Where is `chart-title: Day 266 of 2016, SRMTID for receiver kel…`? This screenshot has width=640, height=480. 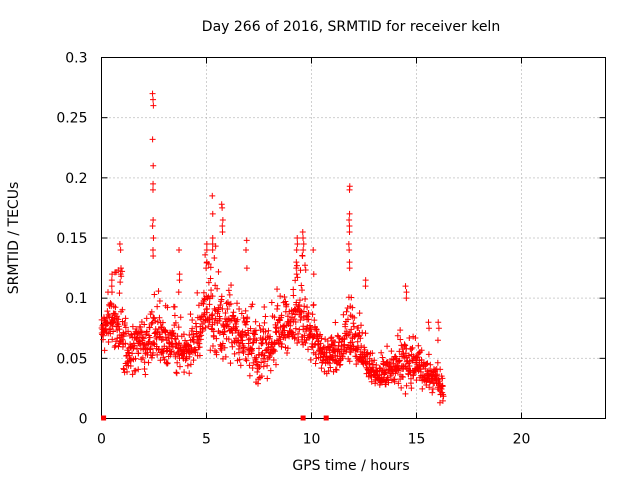 chart-title: Day 266 of 2016, SRMTID for receiver kel… is located at coordinates (351, 27).